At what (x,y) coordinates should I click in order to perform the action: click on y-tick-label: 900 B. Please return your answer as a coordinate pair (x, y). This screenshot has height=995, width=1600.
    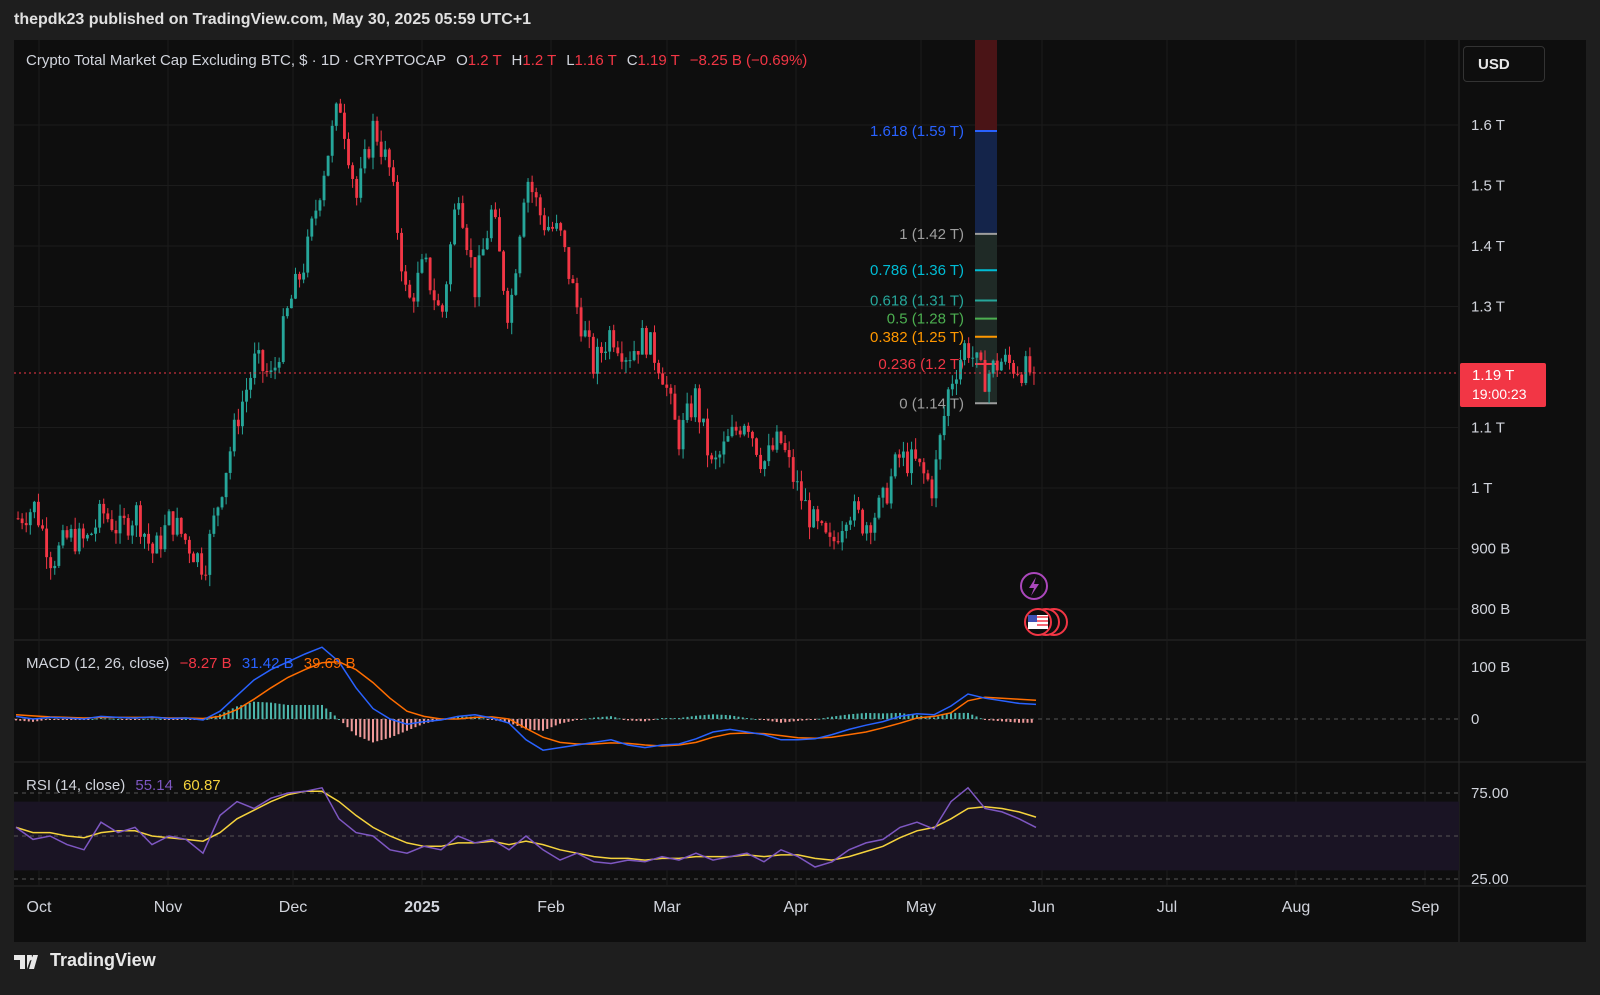
    Looking at the image, I should click on (1490, 549).